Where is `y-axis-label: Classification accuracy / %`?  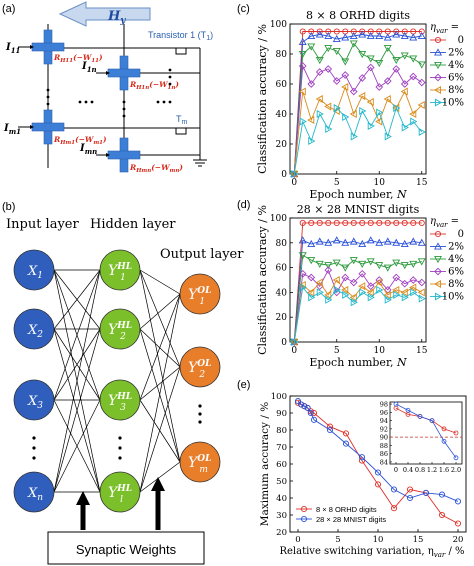 y-axis-label: Classification accuracy / % is located at coordinates (262, 99).